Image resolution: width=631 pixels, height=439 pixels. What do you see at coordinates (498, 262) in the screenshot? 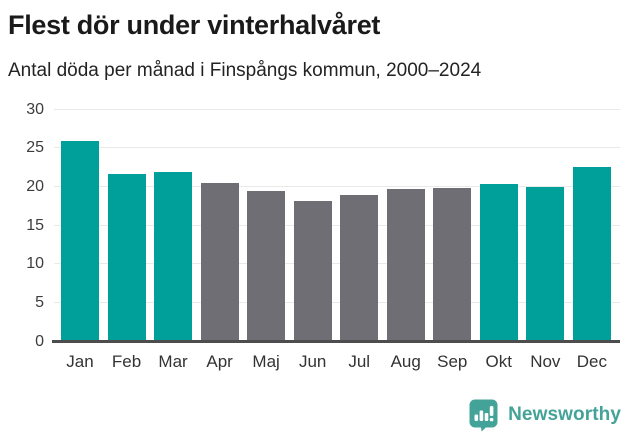
I see `bar-okt` at bounding box center [498, 262].